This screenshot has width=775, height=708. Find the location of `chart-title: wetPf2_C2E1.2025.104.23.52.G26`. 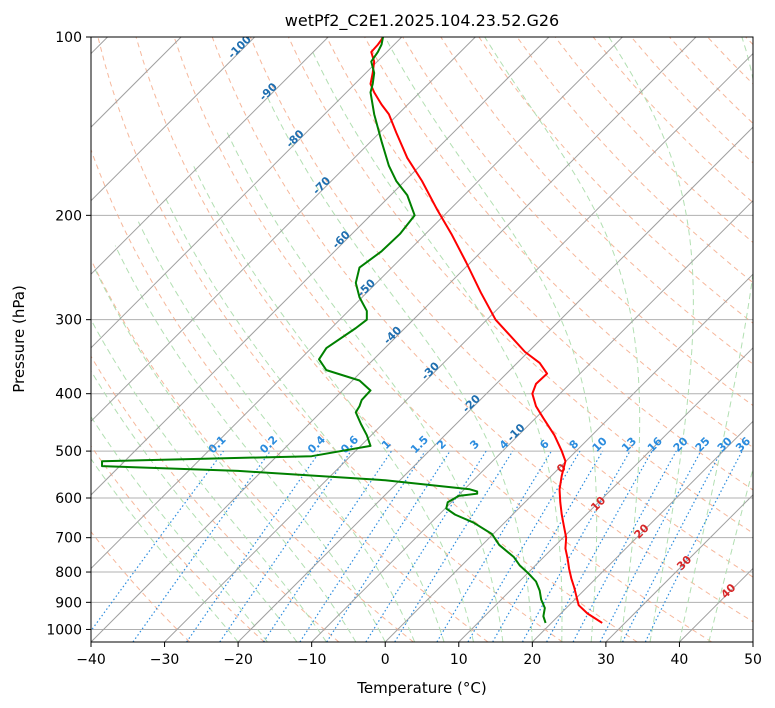

chart-title: wetPf2_C2E1.2025.104.23.52.G26 is located at coordinates (422, 21).